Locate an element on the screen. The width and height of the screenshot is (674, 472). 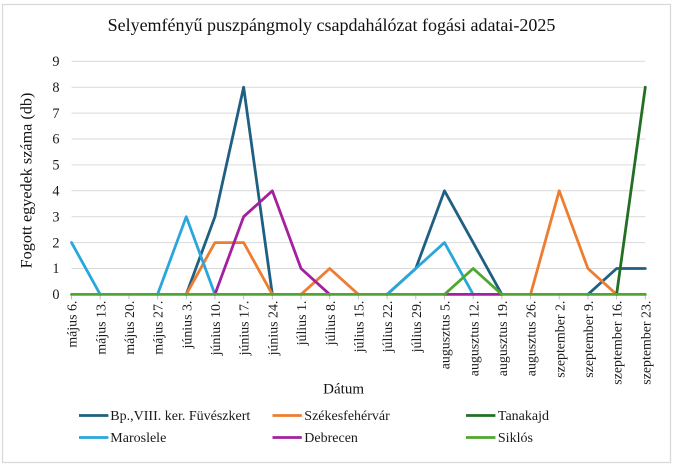
svg-text: Debrecen is located at coordinates (331, 438).